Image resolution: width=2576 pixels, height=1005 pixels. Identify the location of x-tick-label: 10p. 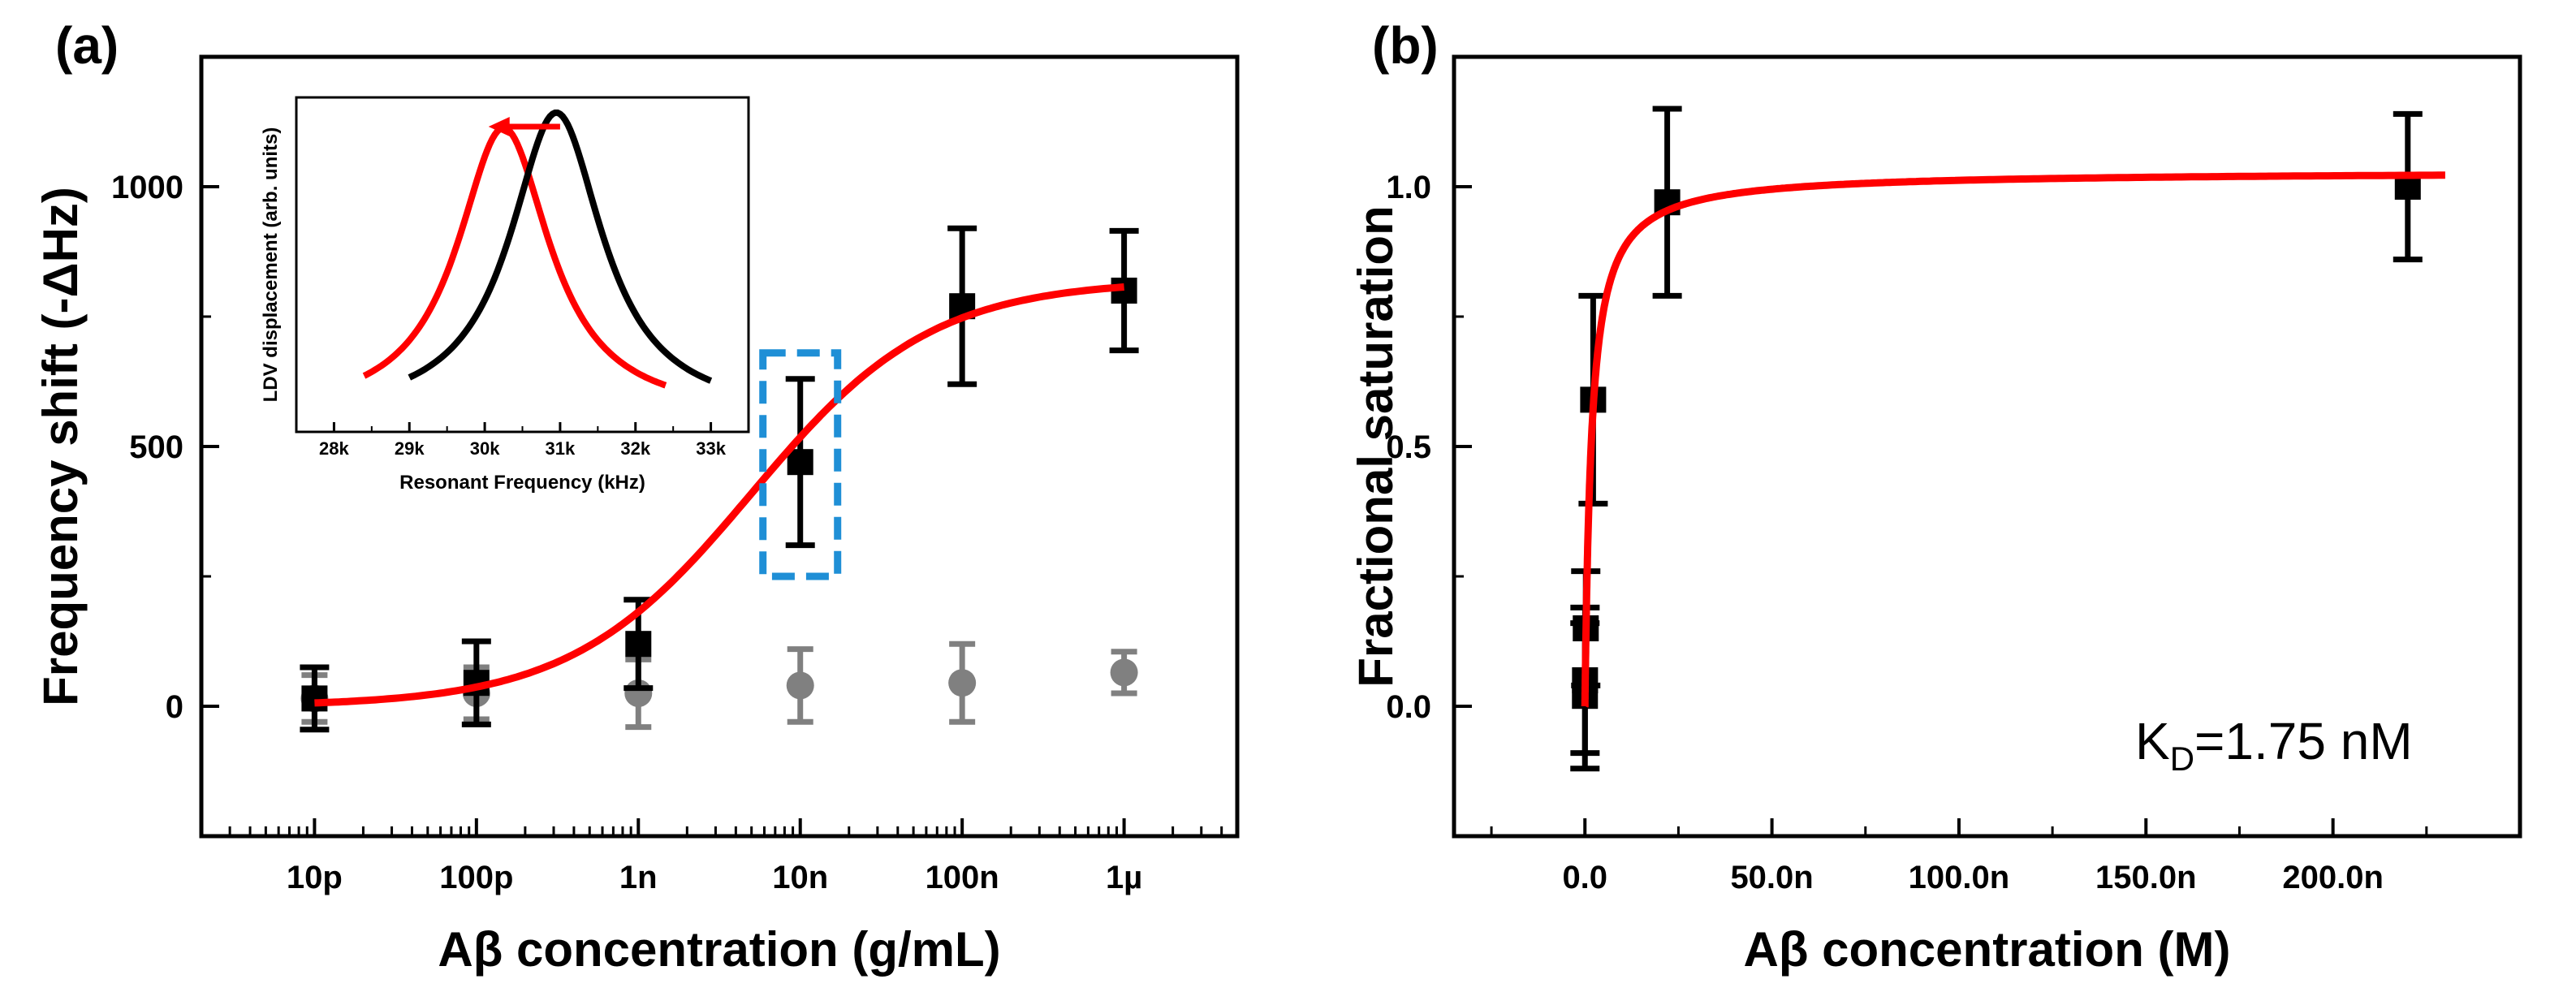
(315, 878).